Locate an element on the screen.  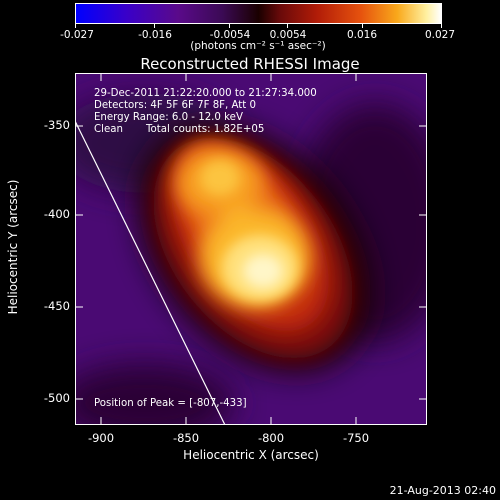
x-tick-label: -750 is located at coordinates (356, 438).